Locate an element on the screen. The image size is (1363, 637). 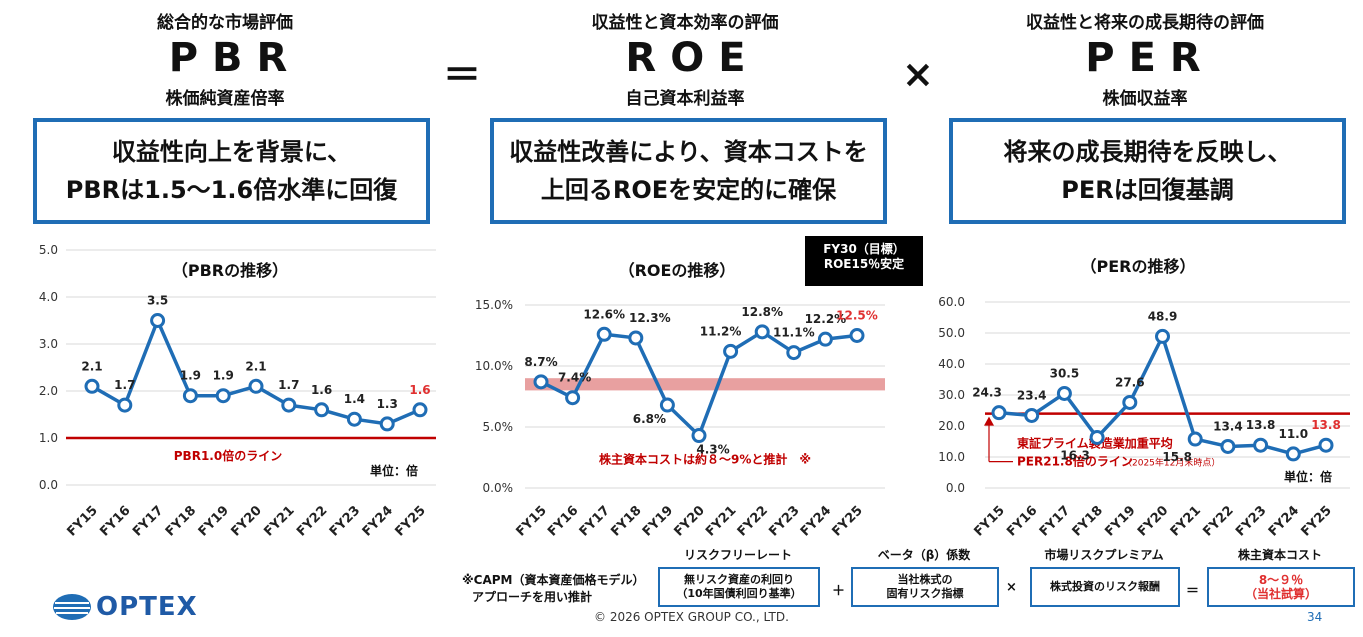
pbr-y-tick-label: 2.0 is located at coordinates (48, 391).